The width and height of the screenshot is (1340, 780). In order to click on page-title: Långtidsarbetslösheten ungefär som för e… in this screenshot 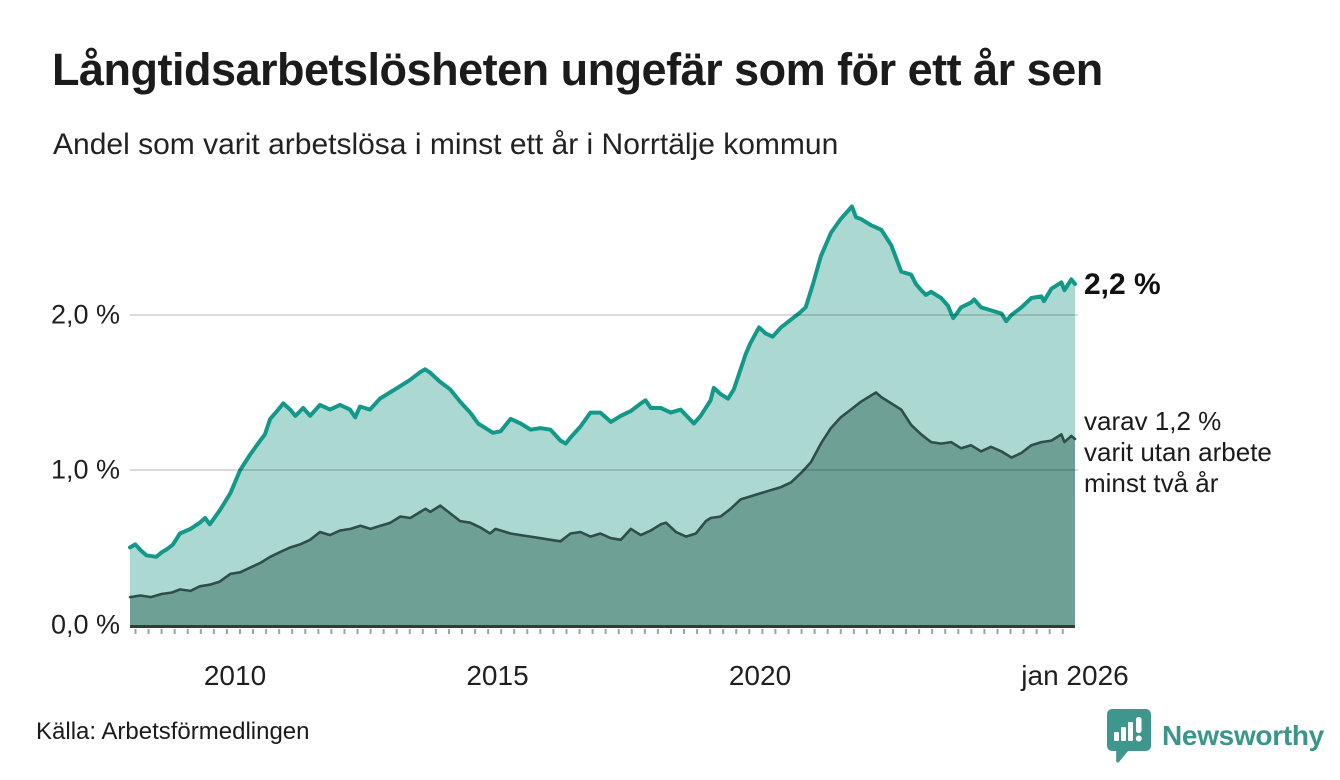, I will do `click(577, 69)`.